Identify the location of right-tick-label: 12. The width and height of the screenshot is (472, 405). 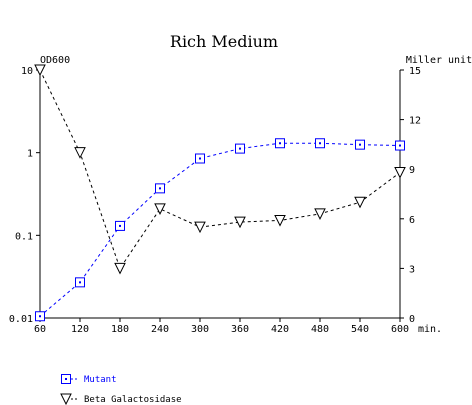
(415, 121).